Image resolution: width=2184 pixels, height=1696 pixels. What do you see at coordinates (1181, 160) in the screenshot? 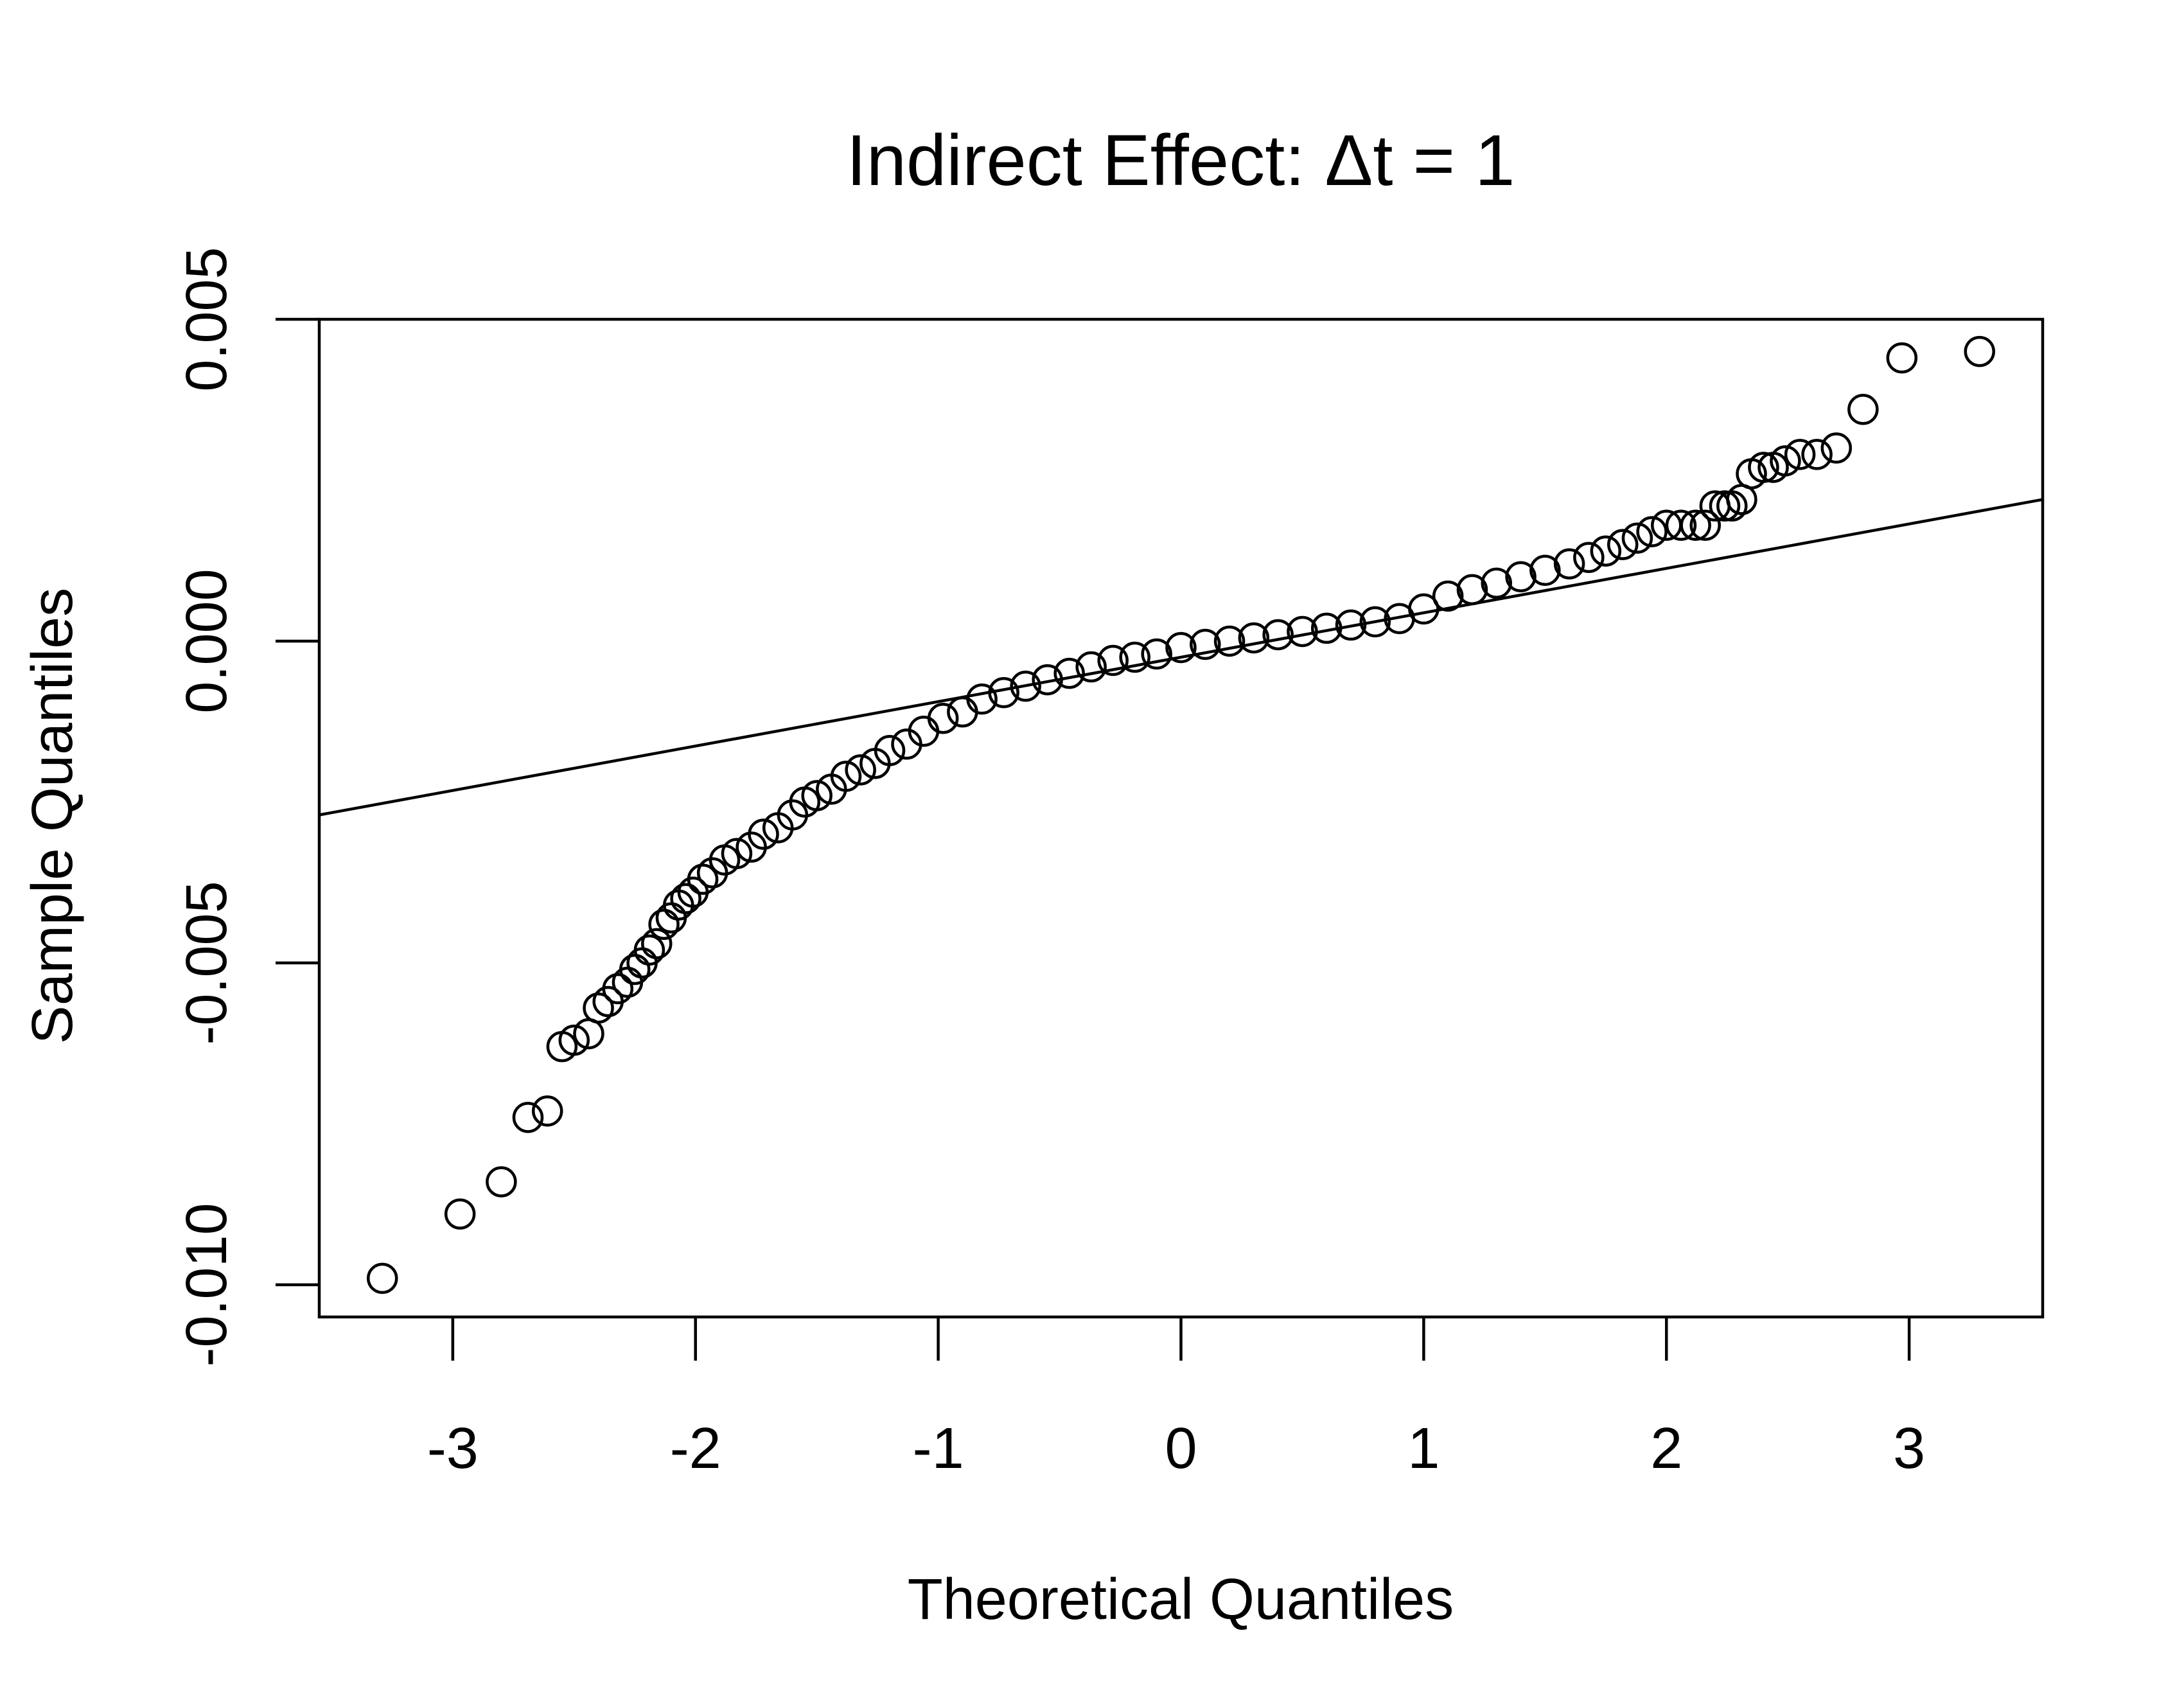
I see `chart-title: Indirect Effect: Δt = 1` at bounding box center [1181, 160].